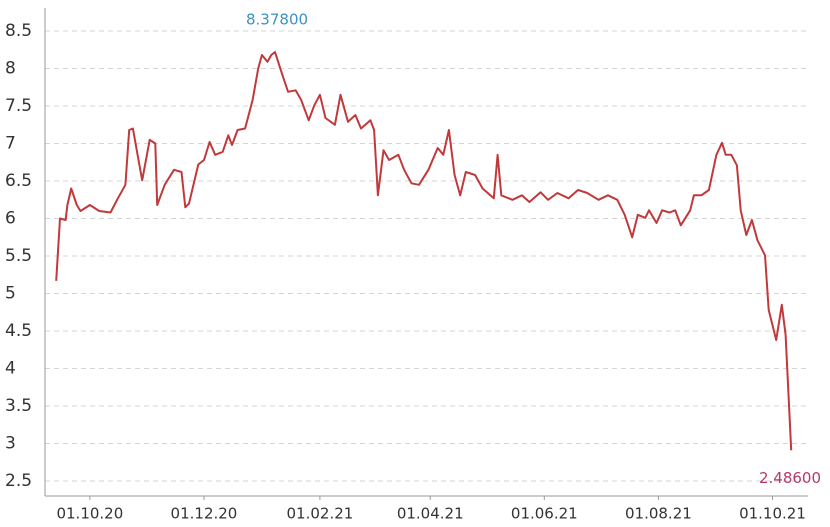 The height and width of the screenshot is (527, 830). I want to click on y-tick-label: 6.5, so click(18, 181).